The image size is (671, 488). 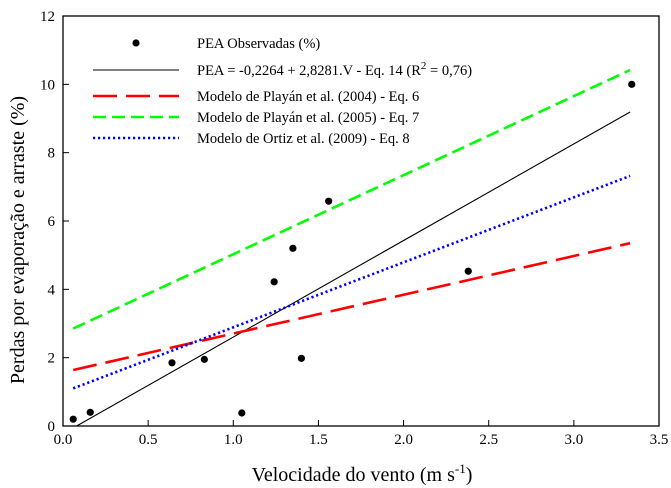 What do you see at coordinates (52, 154) in the screenshot?
I see `y-tick-label: 8` at bounding box center [52, 154].